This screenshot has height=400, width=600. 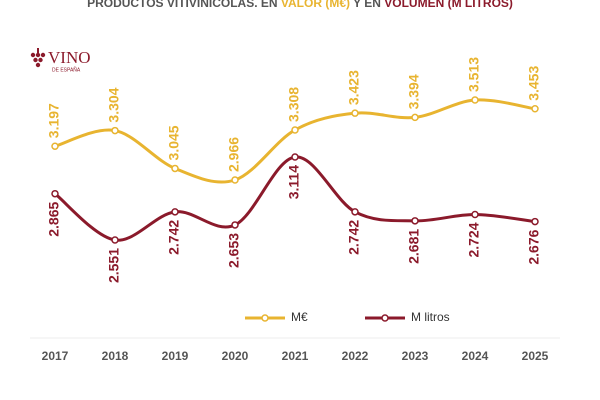 I want to click on x-tick-label: 2021, so click(x=295, y=356).